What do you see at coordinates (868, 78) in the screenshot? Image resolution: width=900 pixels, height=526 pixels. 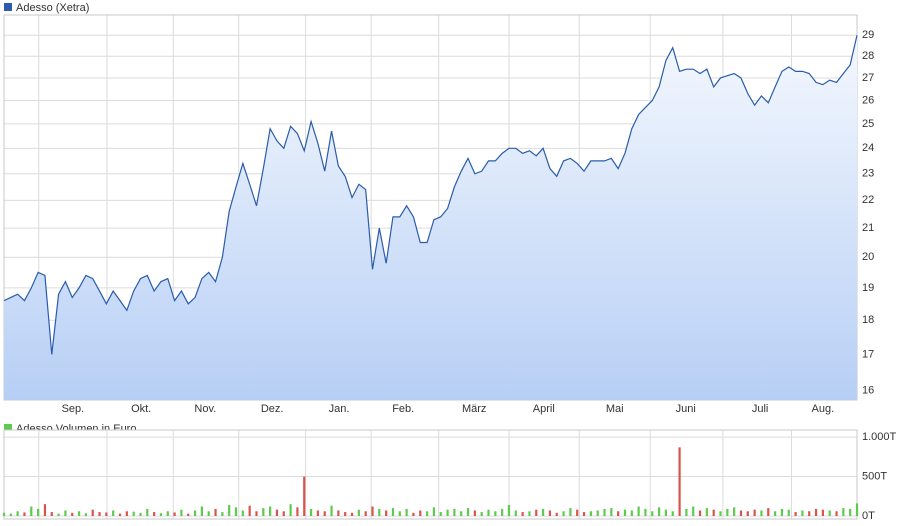 I see `y-tick-label: 27` at bounding box center [868, 78].